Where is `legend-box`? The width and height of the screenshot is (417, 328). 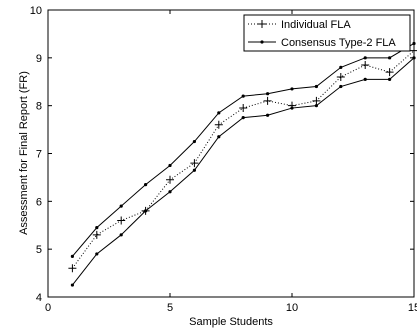 legend-box is located at coordinates (327, 33).